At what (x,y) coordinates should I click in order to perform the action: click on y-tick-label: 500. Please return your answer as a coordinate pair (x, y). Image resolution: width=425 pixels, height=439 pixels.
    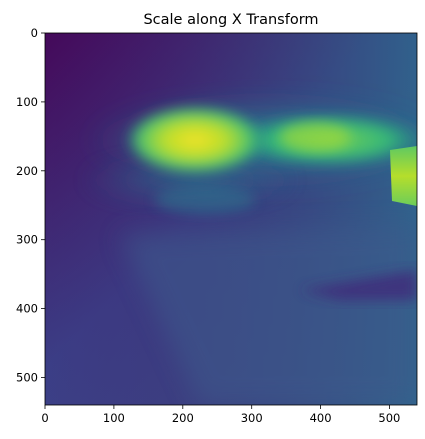
    Looking at the image, I should click on (27, 377).